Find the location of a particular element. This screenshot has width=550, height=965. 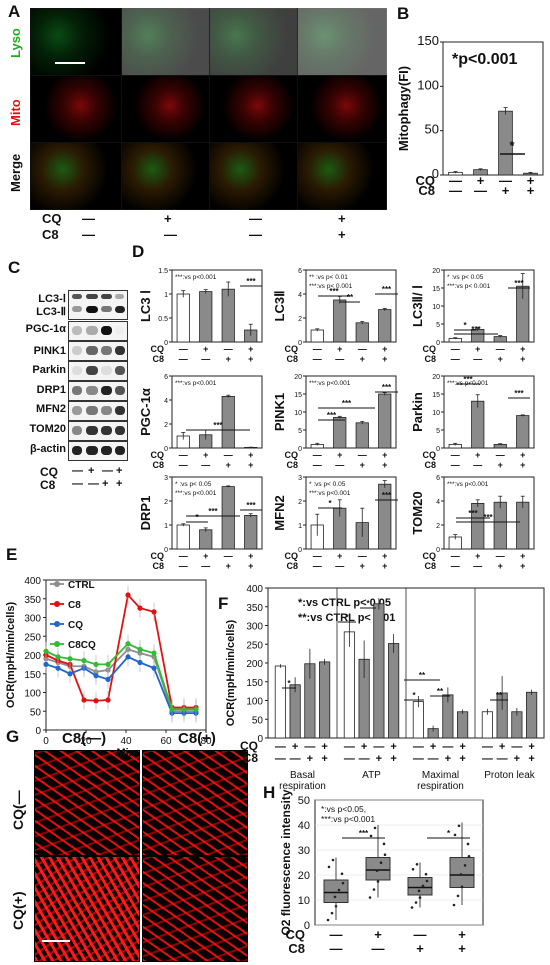

g-scale-bar is located at coordinates (56, 941).